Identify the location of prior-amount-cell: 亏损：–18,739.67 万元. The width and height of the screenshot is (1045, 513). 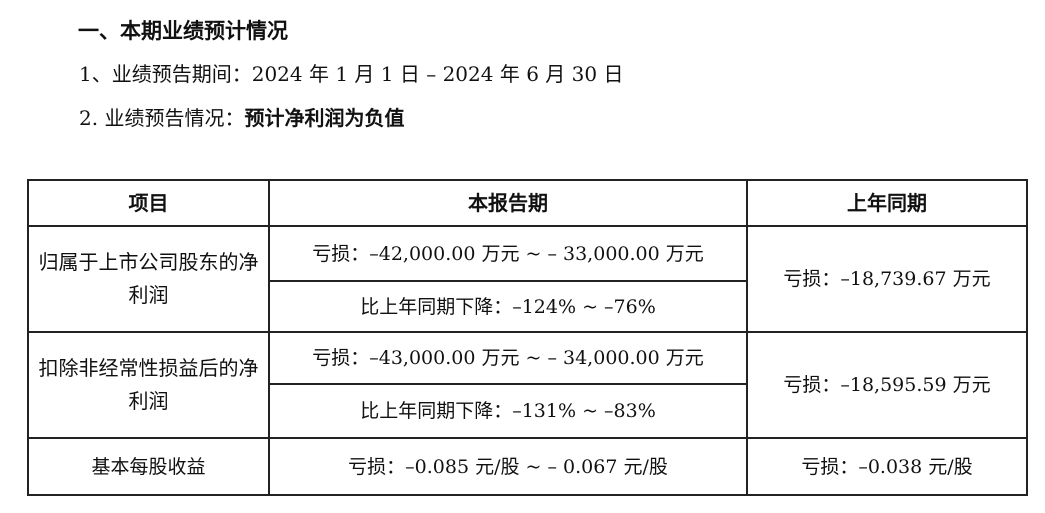
(887, 279).